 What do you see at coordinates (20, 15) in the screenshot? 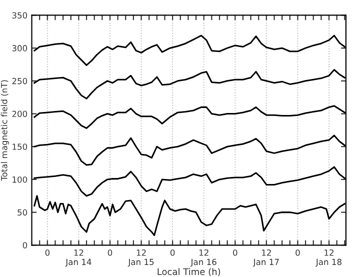
I see `y-tick-label: 350` at bounding box center [20, 15].